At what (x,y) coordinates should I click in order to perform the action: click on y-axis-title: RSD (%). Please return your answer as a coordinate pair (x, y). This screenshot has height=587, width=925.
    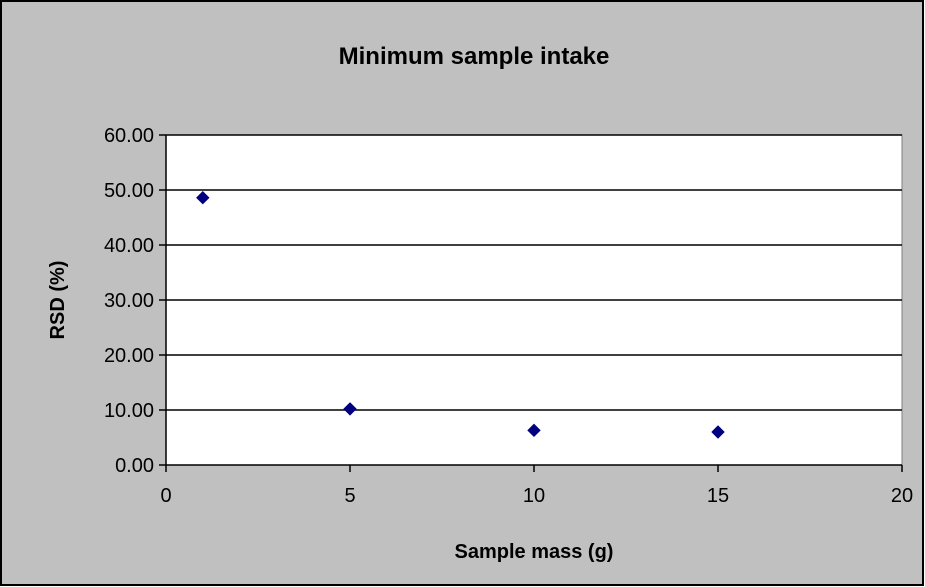
    Looking at the image, I should click on (58, 300).